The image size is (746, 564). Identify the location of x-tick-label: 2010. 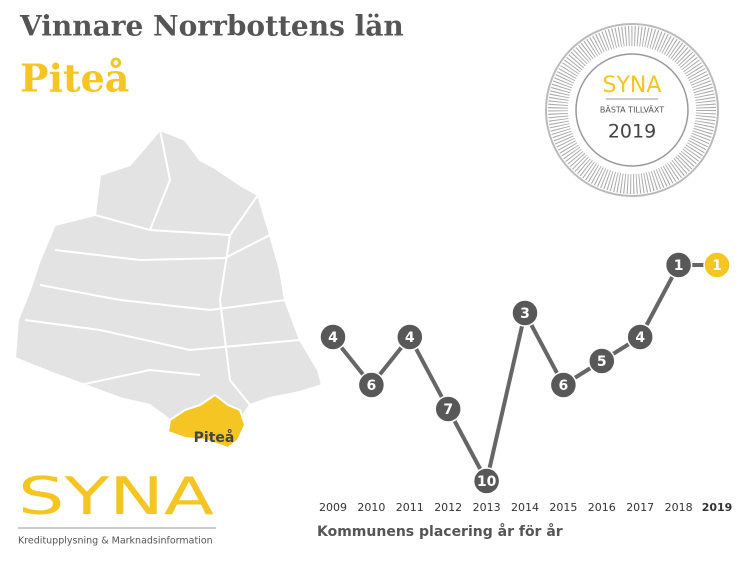
(371, 507).